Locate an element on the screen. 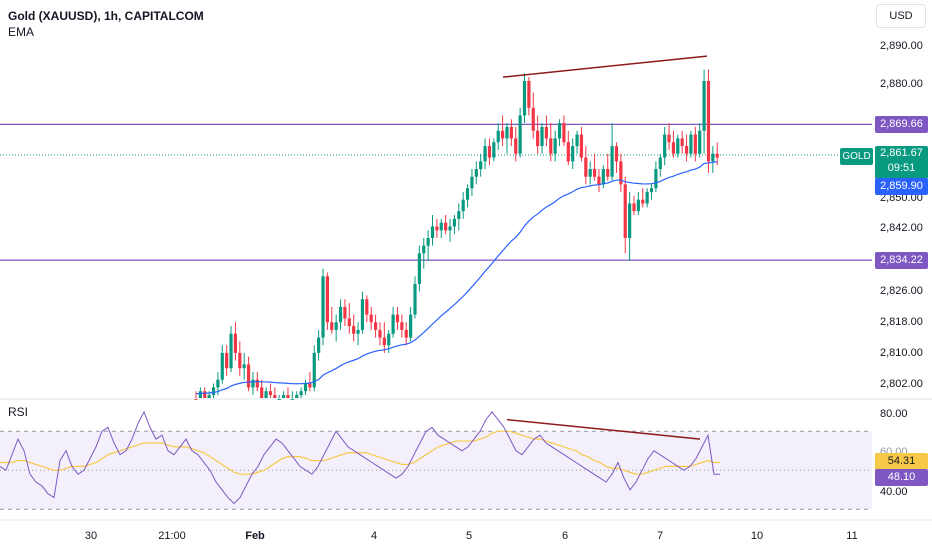 The width and height of the screenshot is (932, 550). last-price-tag: 2,861.67 09:51 is located at coordinates (901, 162).